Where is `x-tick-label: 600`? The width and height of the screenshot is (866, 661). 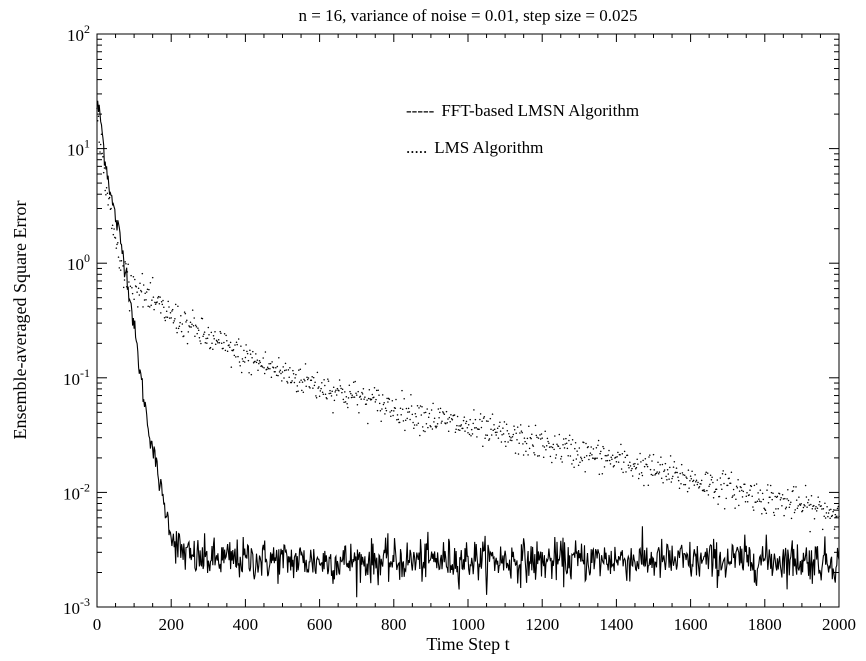
x-tick-label: 600 is located at coordinates (320, 624).